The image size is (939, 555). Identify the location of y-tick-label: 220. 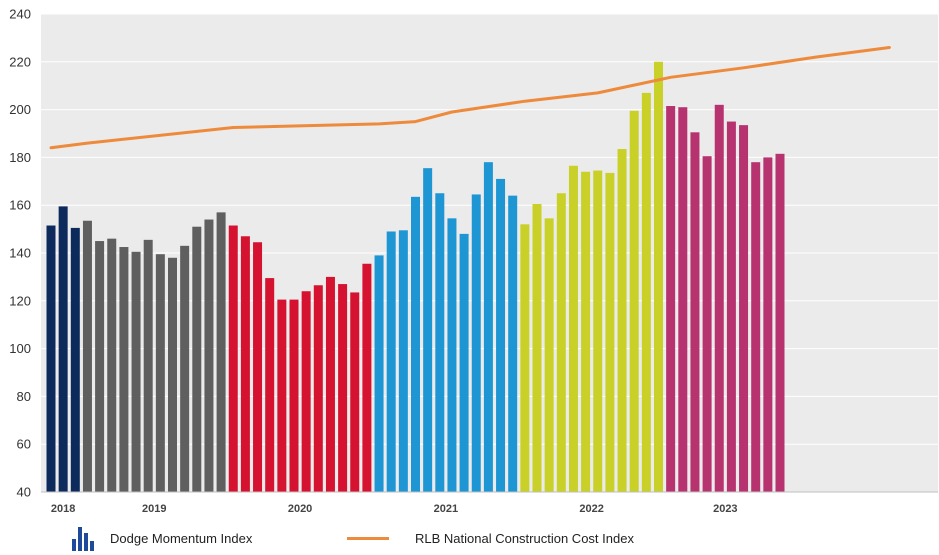
(20, 61).